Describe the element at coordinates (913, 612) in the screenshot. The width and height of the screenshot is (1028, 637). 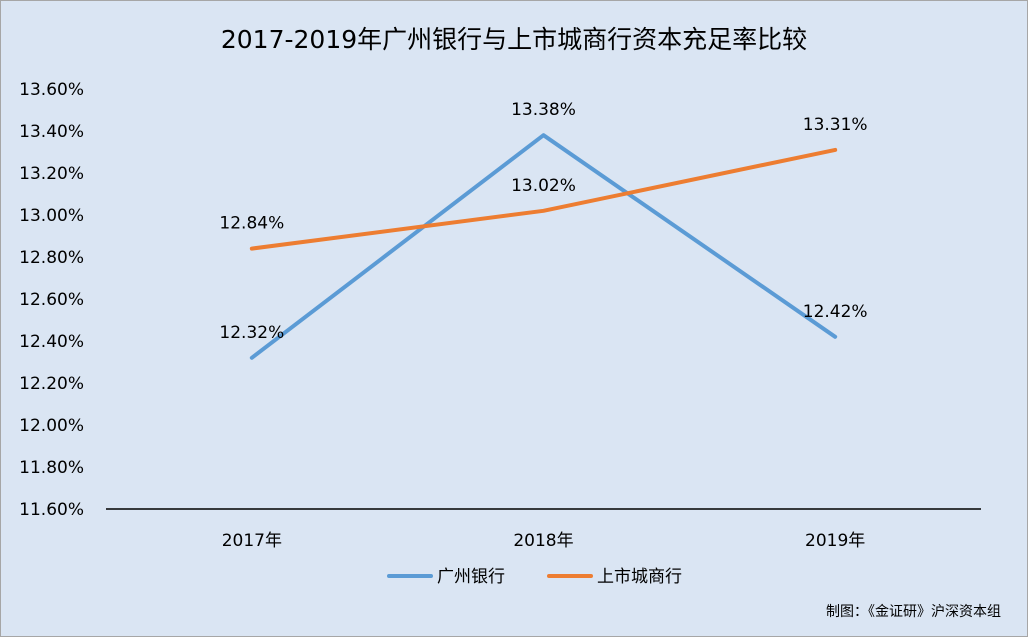
I see `credit-text: 制图：《金证研》沪深资本组` at that location.